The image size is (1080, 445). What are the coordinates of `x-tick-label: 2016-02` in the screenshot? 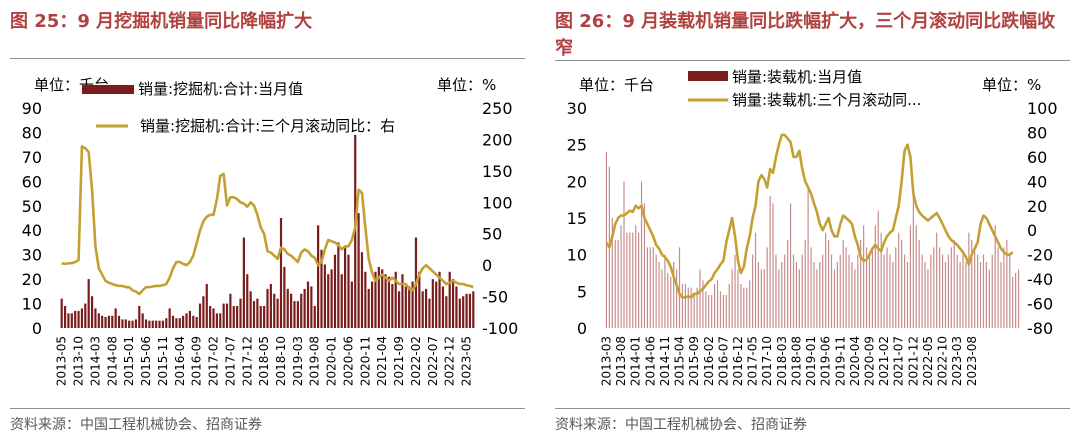 It's located at (709, 361).